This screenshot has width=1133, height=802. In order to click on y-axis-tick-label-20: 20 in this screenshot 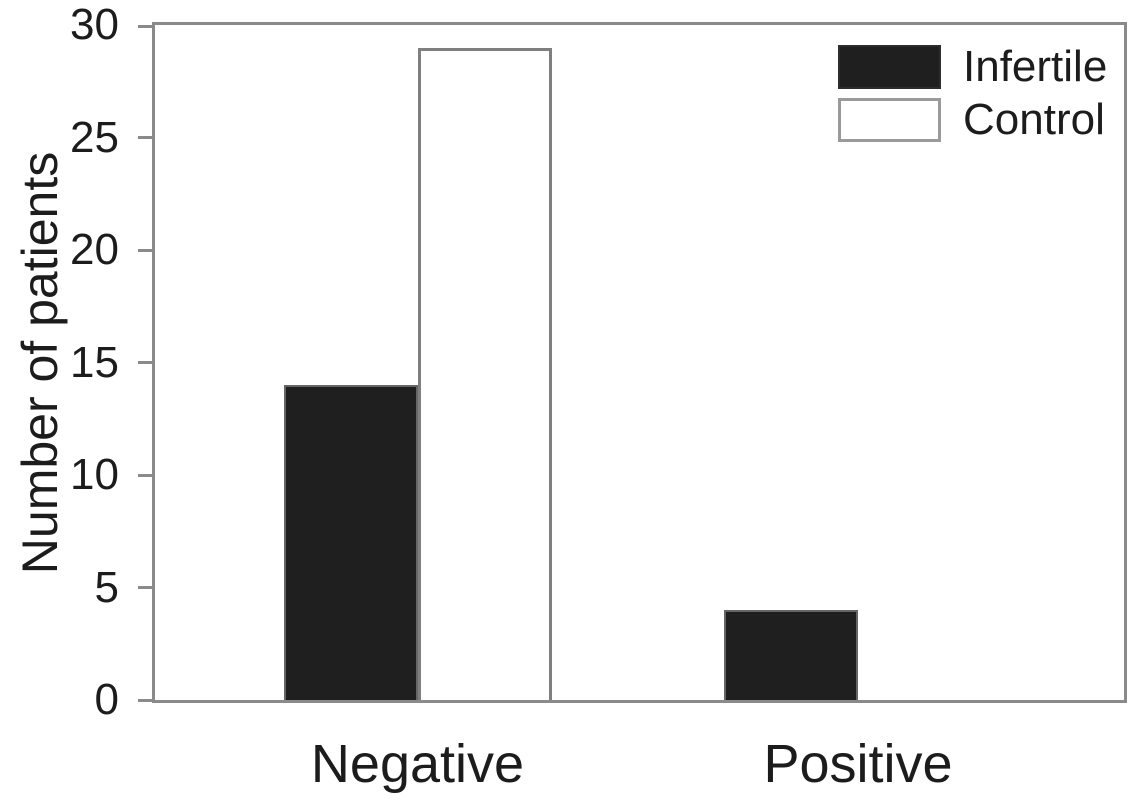, I will do `click(94, 249)`.